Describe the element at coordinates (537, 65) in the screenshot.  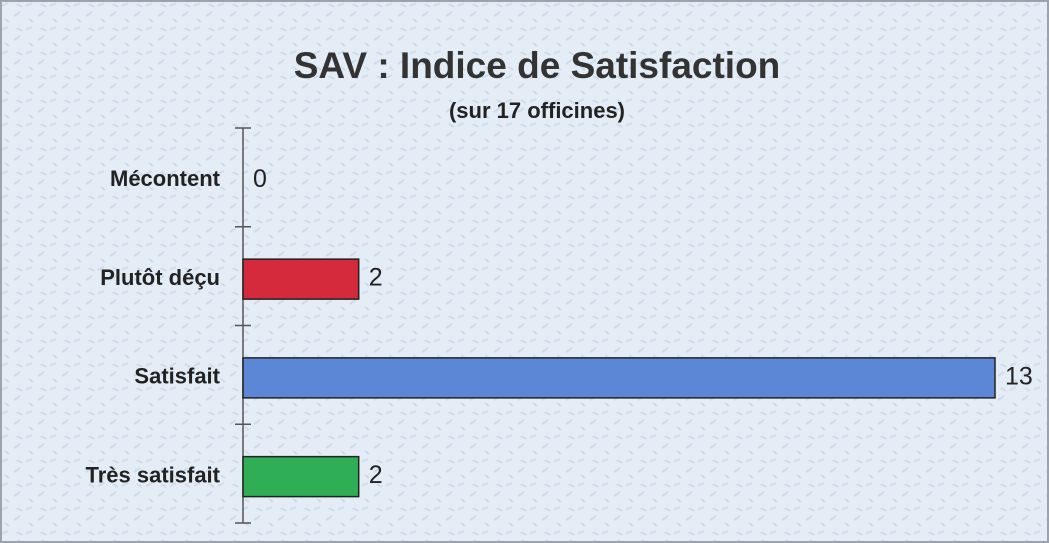
I see `chart-title: SAV : Indice de Satisfaction` at that location.